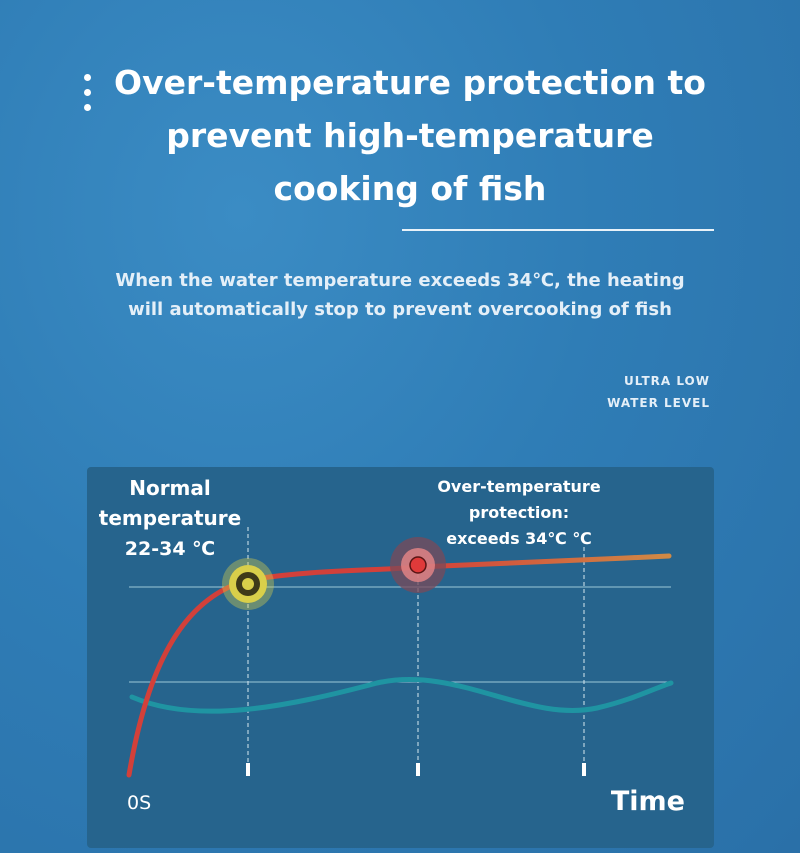 This screenshot has width=800, height=853. Describe the element at coordinates (410, 188) in the screenshot. I see `headline-line-3: cooking of fish` at that location.